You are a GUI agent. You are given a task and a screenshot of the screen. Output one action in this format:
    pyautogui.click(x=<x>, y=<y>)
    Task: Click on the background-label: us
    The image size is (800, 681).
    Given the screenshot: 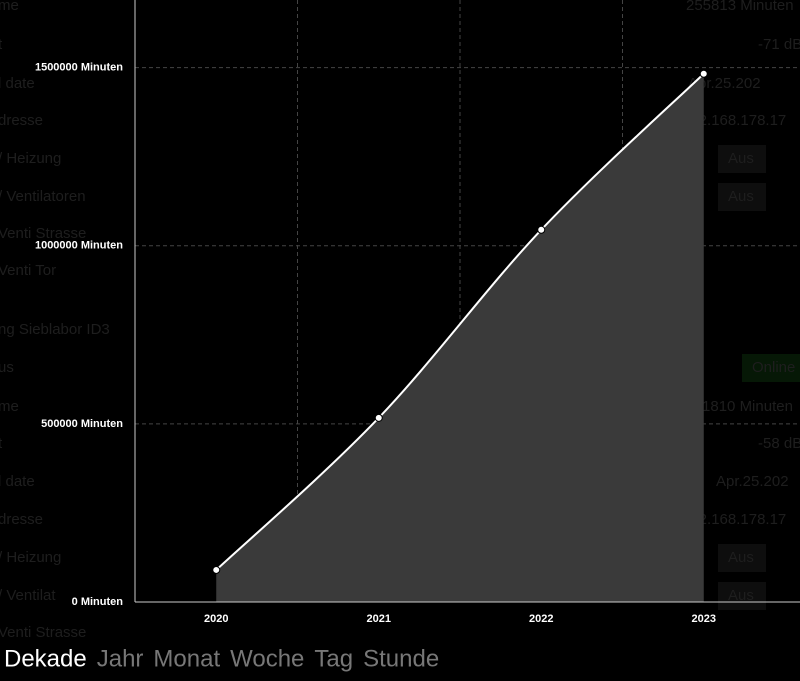 What is the action you would take?
    pyautogui.click(x=7, y=367)
    